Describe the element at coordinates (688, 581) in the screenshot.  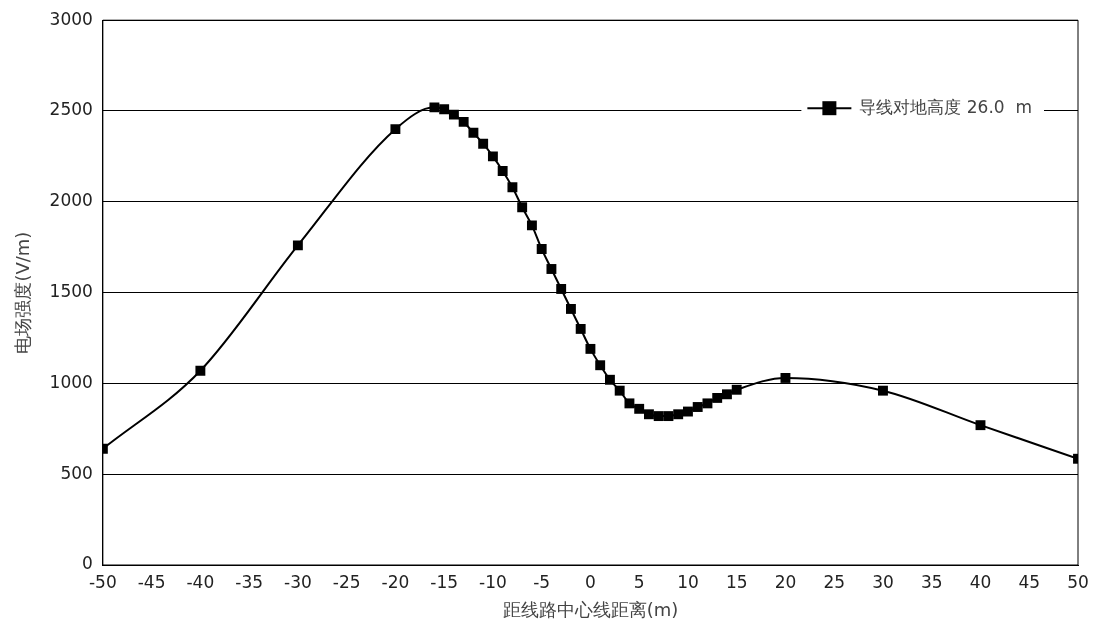
I see `x-tick-label: 10` at that location.